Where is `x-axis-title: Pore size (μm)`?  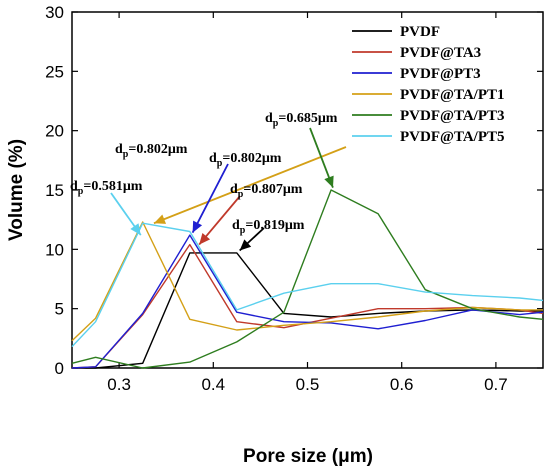
x-axis-title: Pore size (μm) is located at coordinates (308, 456).